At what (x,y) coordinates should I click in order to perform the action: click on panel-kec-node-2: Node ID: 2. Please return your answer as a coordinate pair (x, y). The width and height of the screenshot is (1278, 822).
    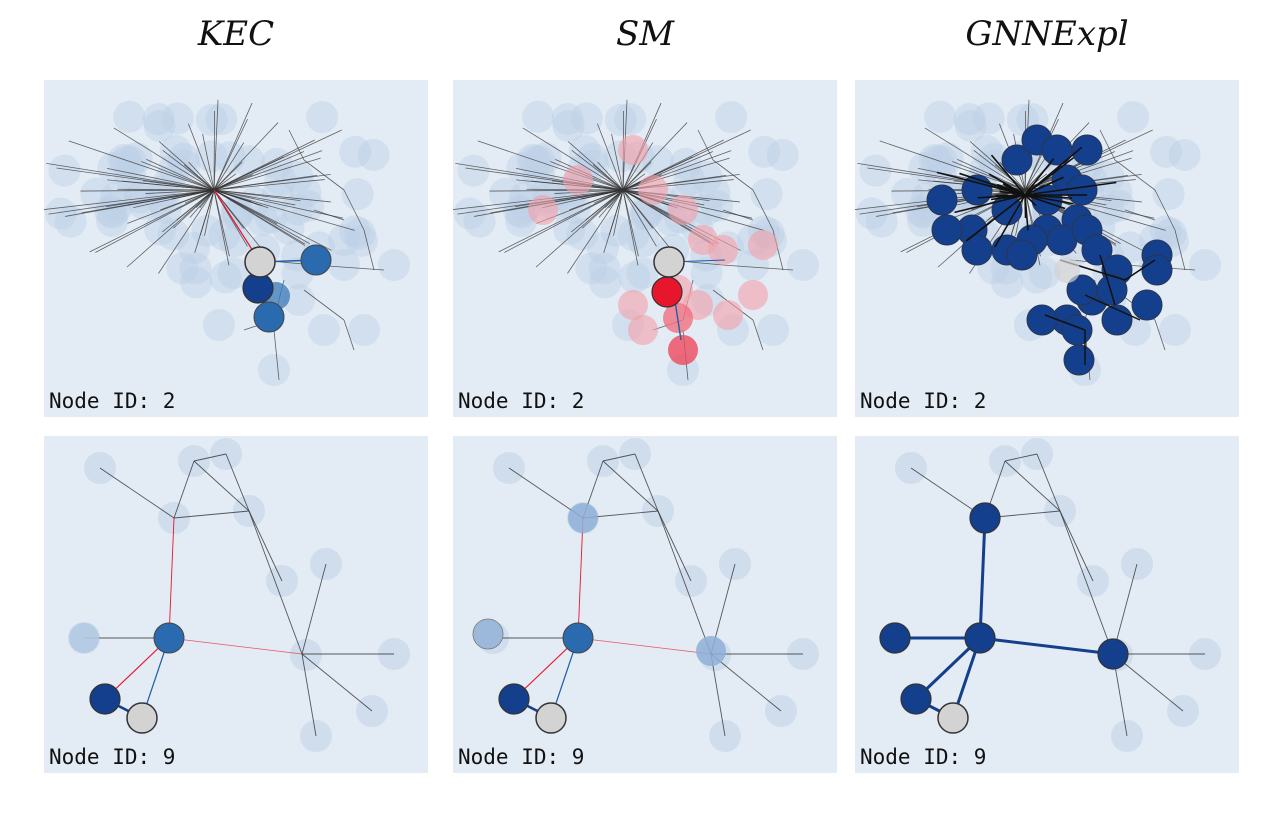
    Looking at the image, I should click on (236, 248).